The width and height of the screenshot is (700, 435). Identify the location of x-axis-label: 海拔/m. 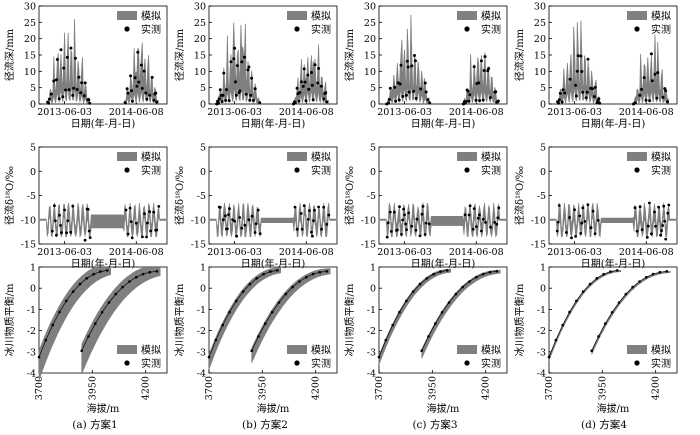
(443, 408).